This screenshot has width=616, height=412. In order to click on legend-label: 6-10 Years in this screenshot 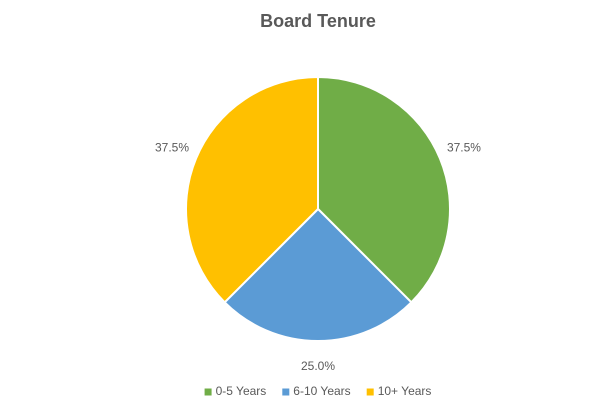, I will do `click(321, 391)`.